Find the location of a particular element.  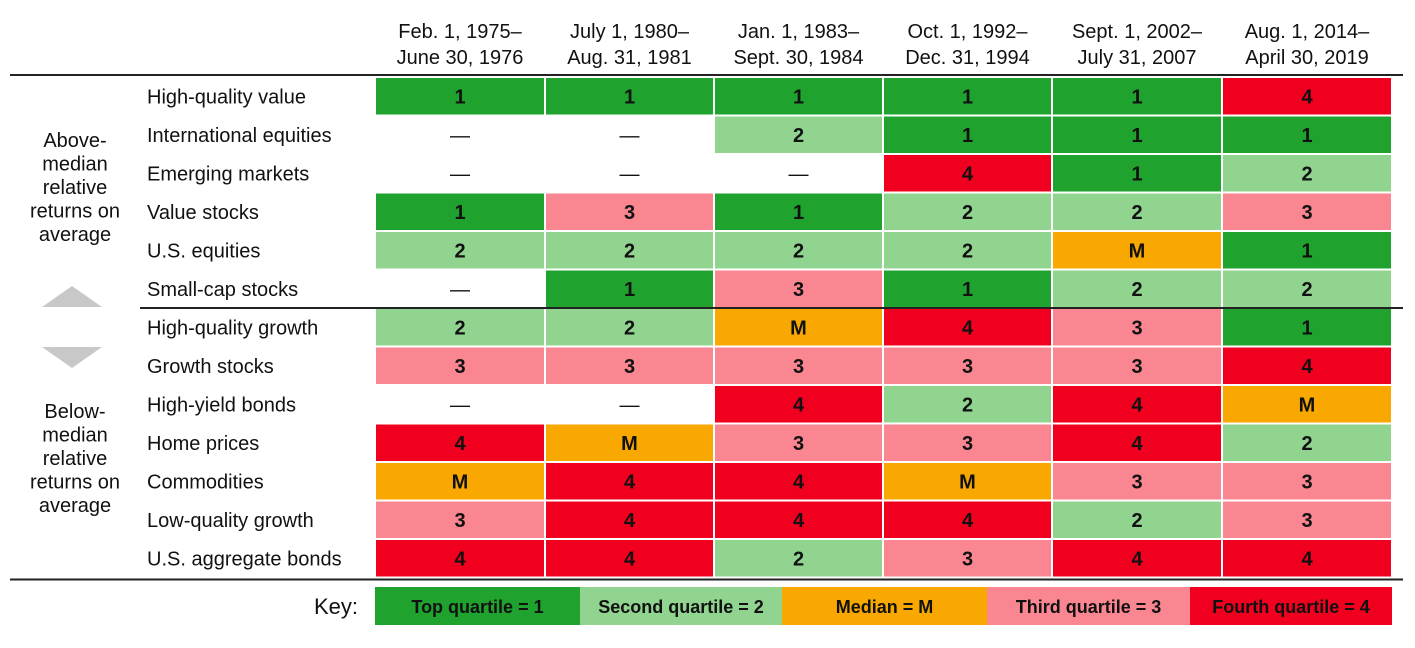

row-label: Low-quality growth is located at coordinates (230, 521).